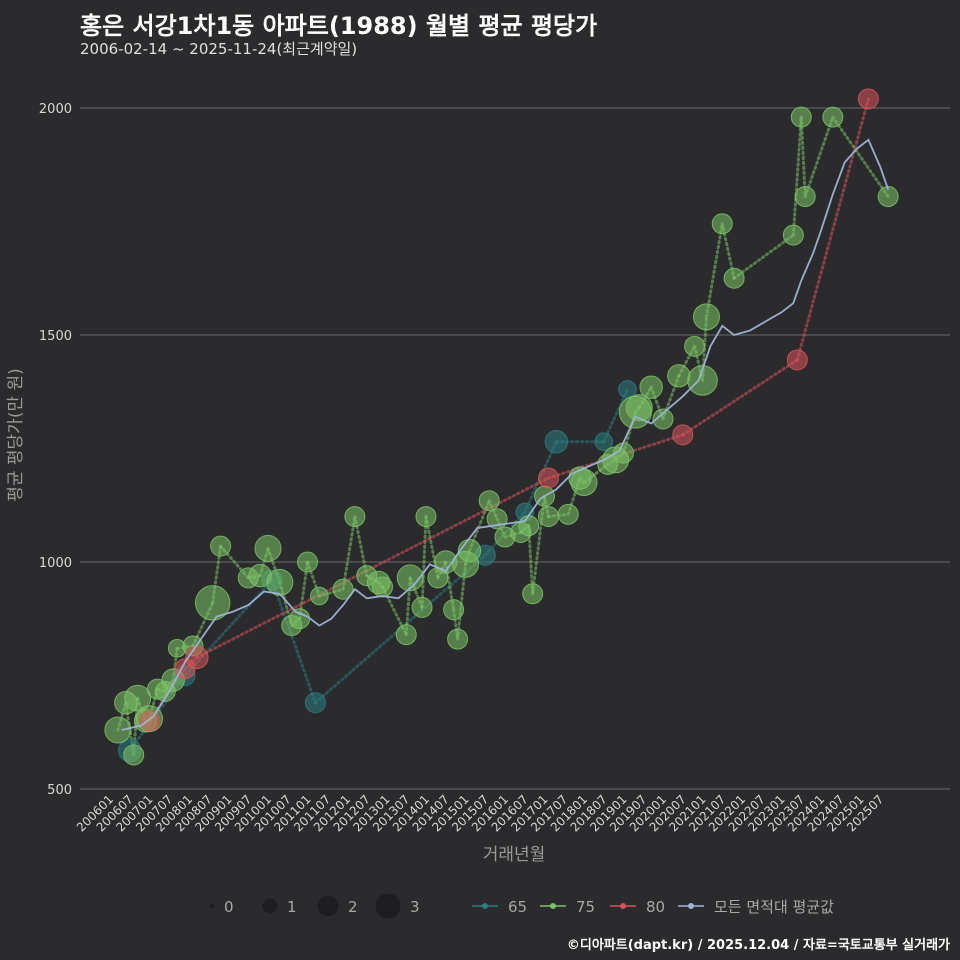 This screenshot has height=960, width=960. Describe the element at coordinates (229, 907) in the screenshot. I see `size-legend-label: 0` at that location.